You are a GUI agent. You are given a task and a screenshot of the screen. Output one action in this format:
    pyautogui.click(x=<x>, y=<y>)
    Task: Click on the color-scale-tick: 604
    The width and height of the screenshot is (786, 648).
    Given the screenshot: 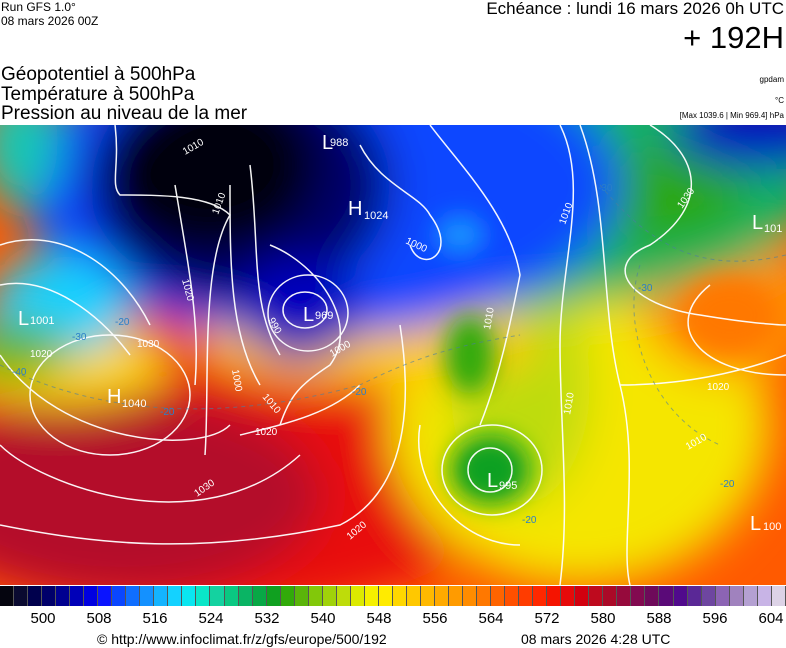 What is the action you would take?
    pyautogui.click(x=771, y=618)
    